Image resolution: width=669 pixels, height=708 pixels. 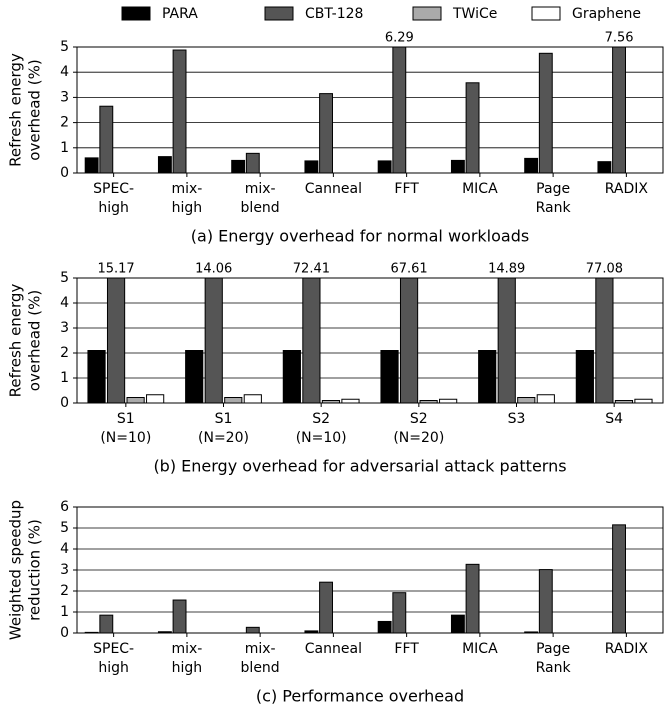 I want to click on overflow-label: 14.06, so click(x=213, y=269).